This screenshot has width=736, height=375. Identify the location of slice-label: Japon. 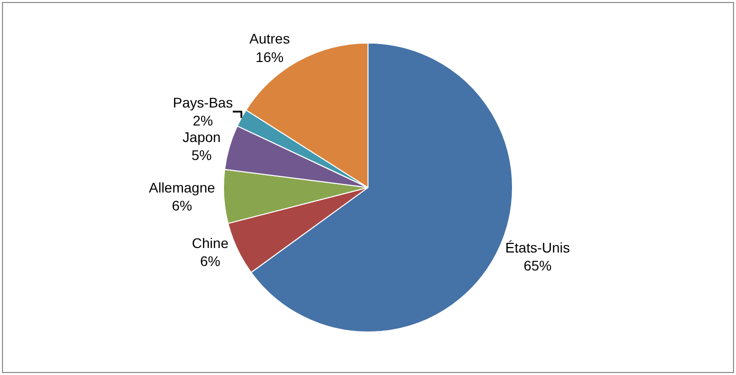
(201, 136).